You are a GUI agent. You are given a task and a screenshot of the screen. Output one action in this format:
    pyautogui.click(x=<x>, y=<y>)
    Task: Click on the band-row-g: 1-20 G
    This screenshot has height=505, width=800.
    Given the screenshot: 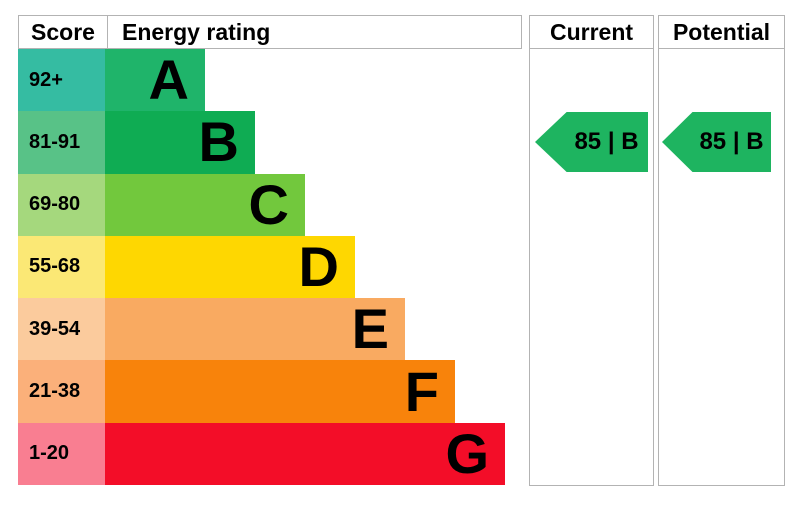 What is the action you would take?
    pyautogui.click(x=268, y=453)
    